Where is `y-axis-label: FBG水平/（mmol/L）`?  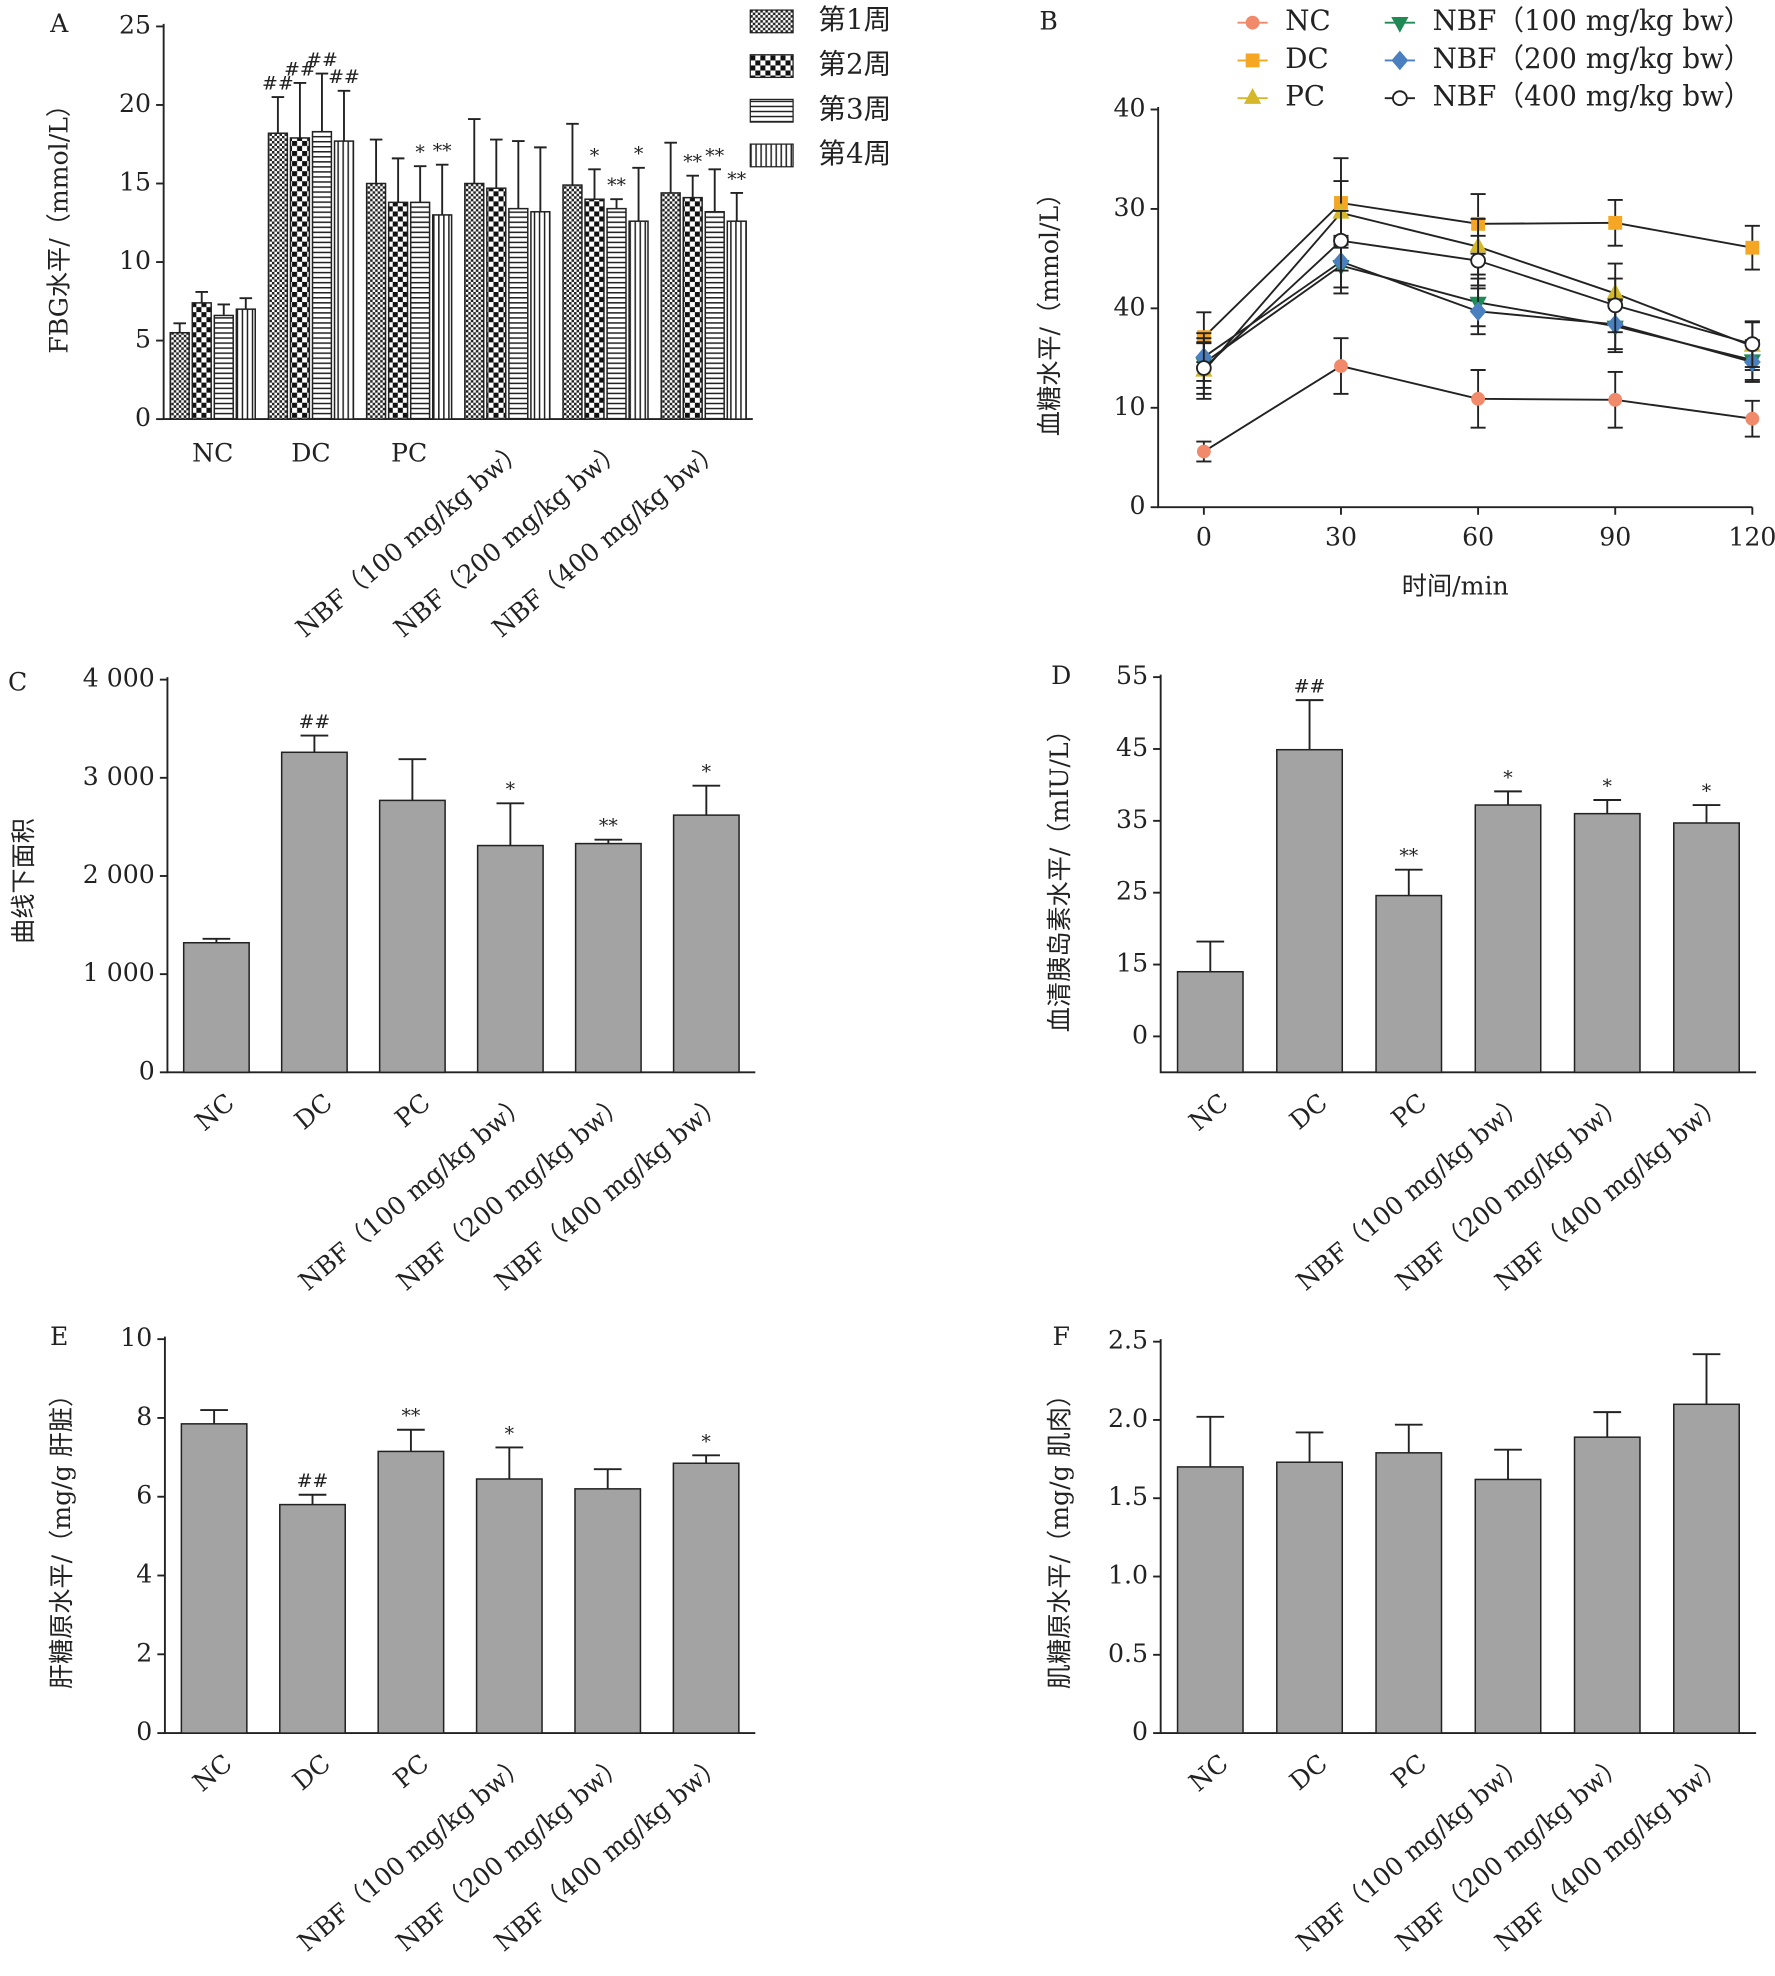
y-axis-label: FBG水平/（mmol/L） is located at coordinates (58, 223).